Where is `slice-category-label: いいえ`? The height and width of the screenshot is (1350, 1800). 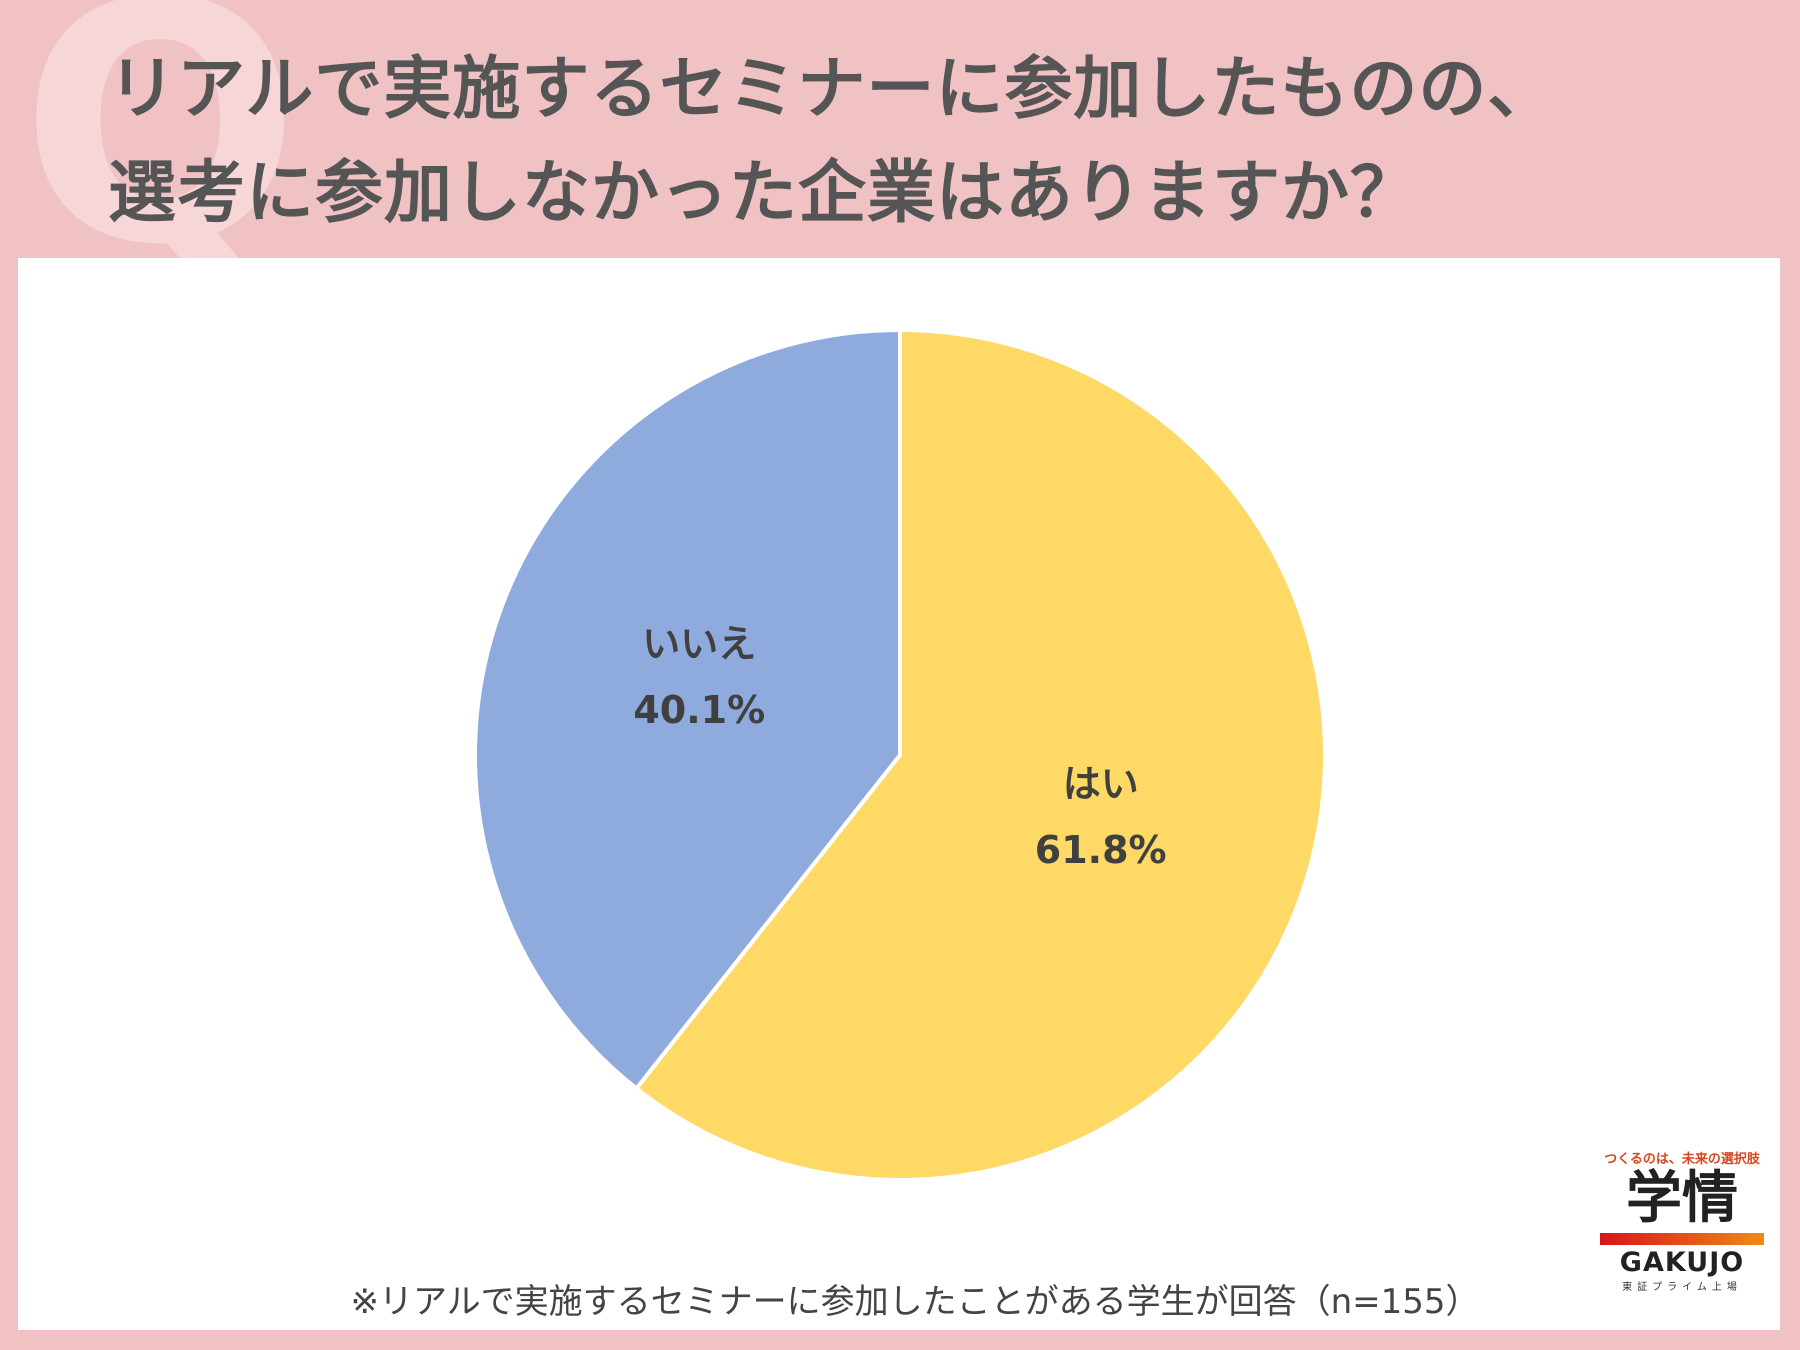
slice-category-label: いいえ is located at coordinates (699, 644).